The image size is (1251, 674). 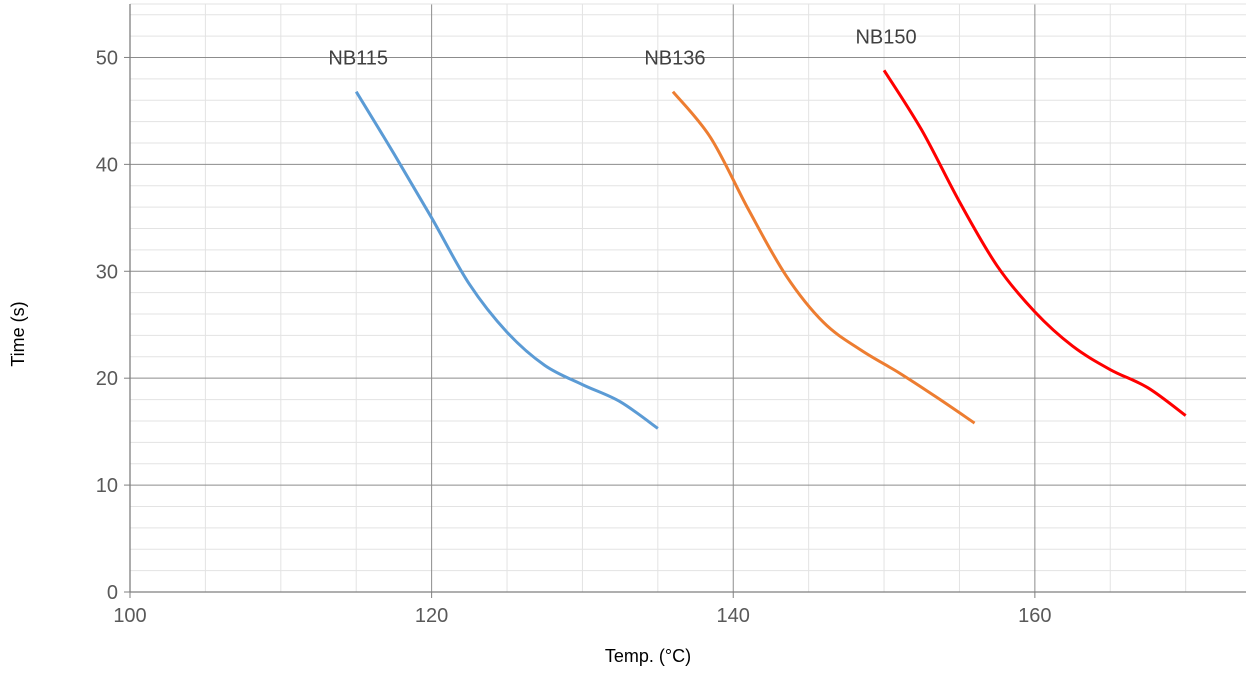 I want to click on x-tick-label: 160, so click(x=1034, y=616).